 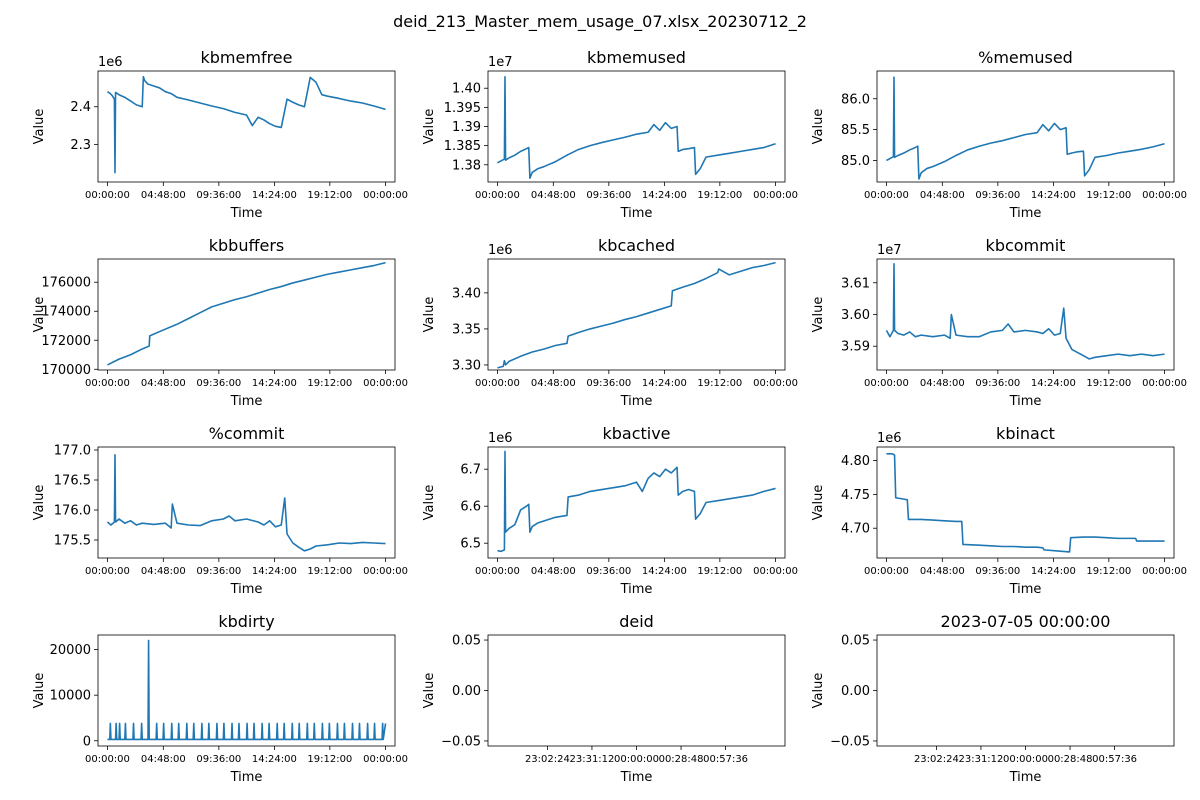 I want to click on y-tick-label: 3.61, so click(x=855, y=283).